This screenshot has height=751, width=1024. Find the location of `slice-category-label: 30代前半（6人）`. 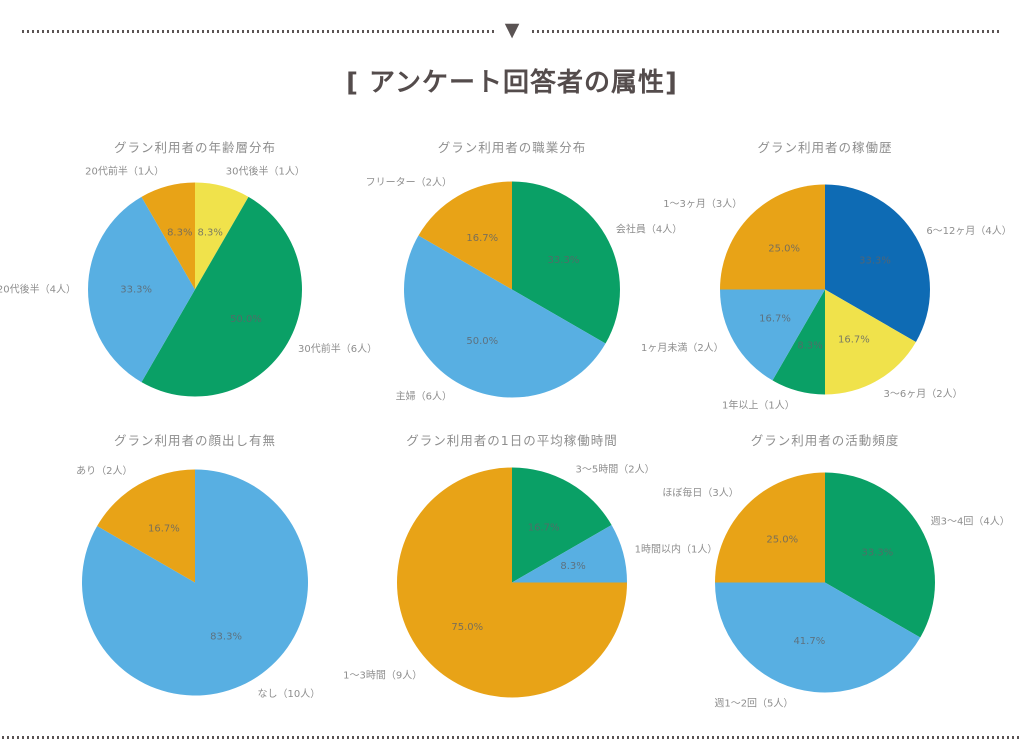

slice-category-label: 30代前半（6人） is located at coordinates (337, 348).